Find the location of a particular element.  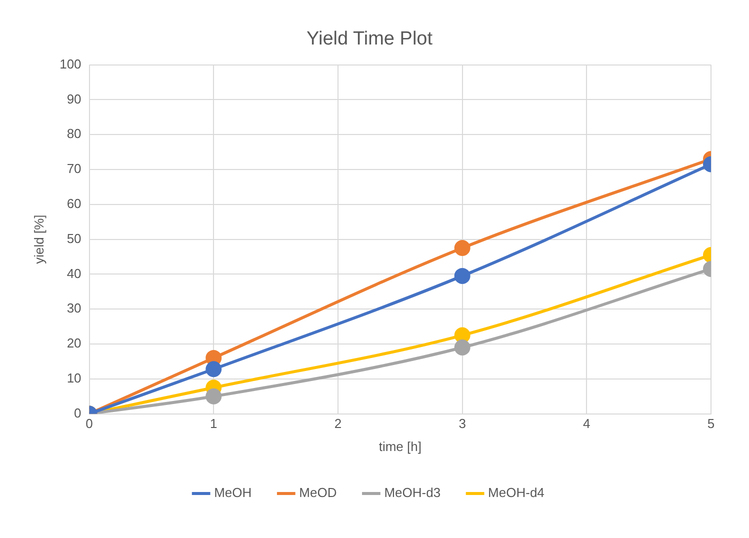

y-tick-label: 0 is located at coordinates (78, 412).